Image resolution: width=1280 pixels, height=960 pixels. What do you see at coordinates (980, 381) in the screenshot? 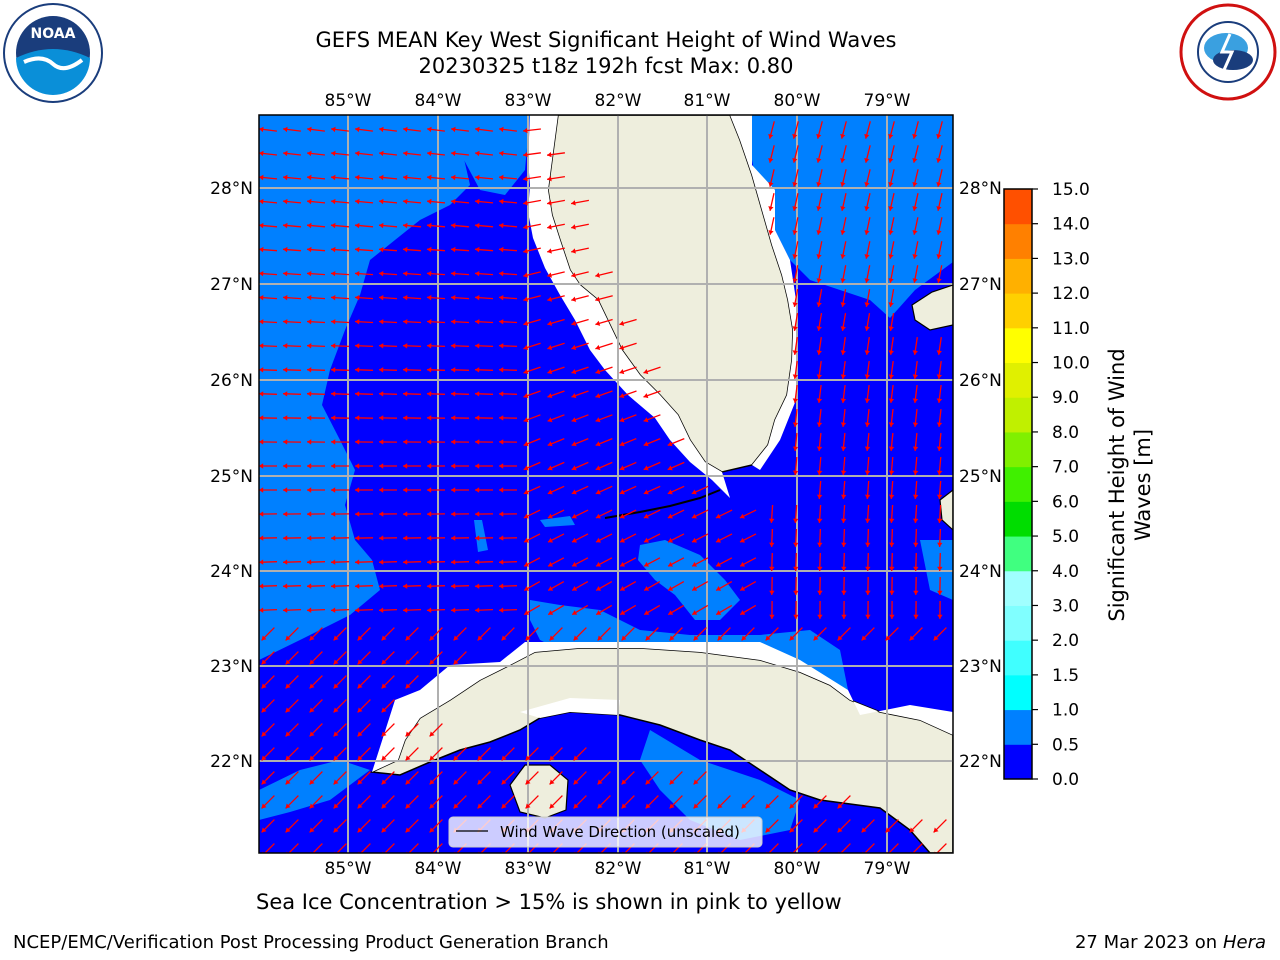
I see `lat-label-right: 26°N` at bounding box center [980, 381].